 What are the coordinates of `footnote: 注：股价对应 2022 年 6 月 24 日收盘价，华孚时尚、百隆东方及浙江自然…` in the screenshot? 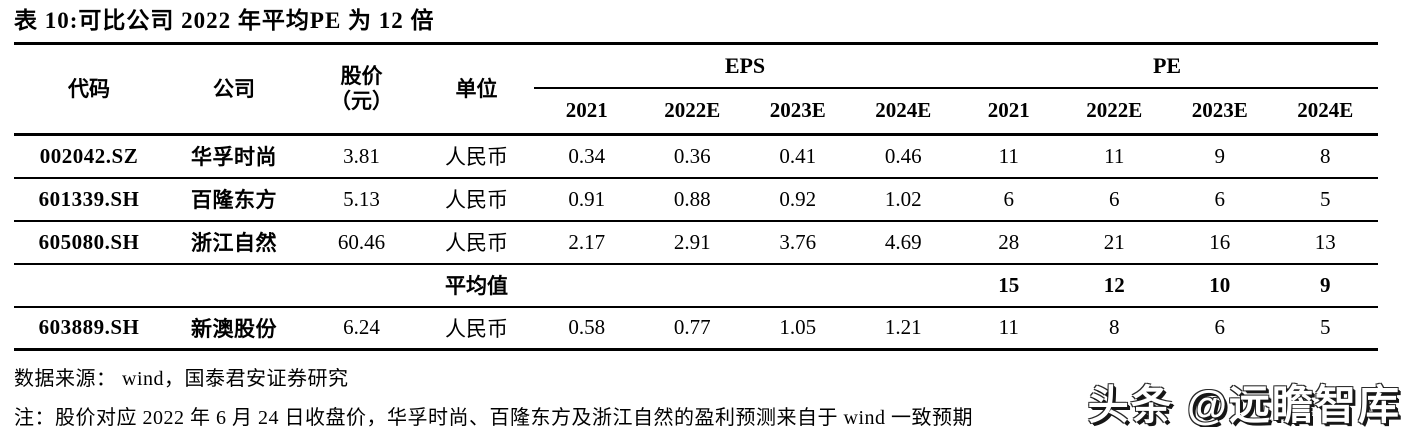 It's located at (493, 416).